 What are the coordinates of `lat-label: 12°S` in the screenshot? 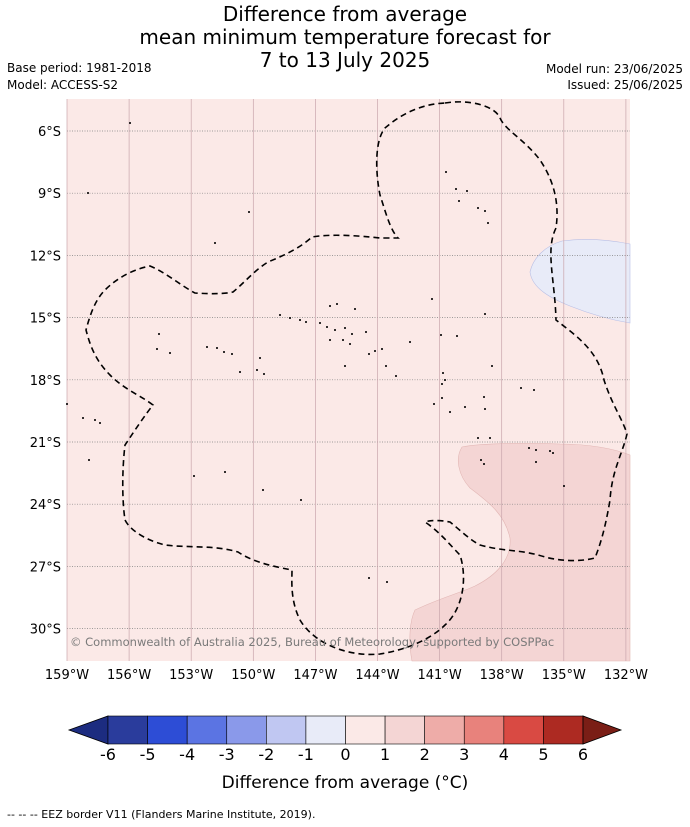 It's located at (45, 256).